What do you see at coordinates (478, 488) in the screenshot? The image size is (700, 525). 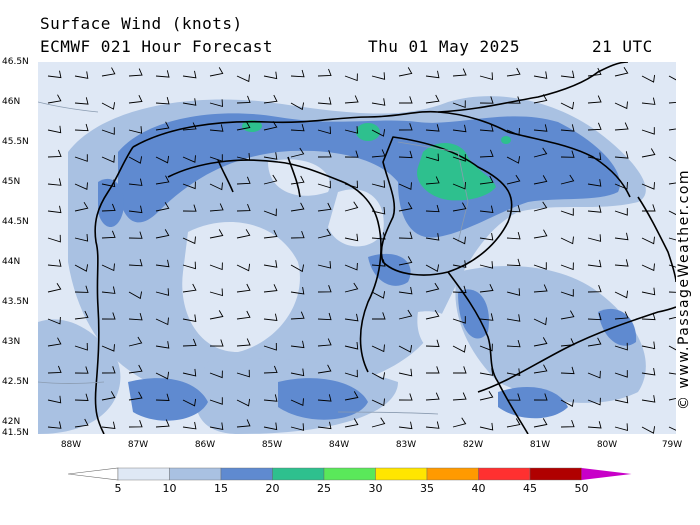 I see `legend-label: 40` at bounding box center [478, 488].